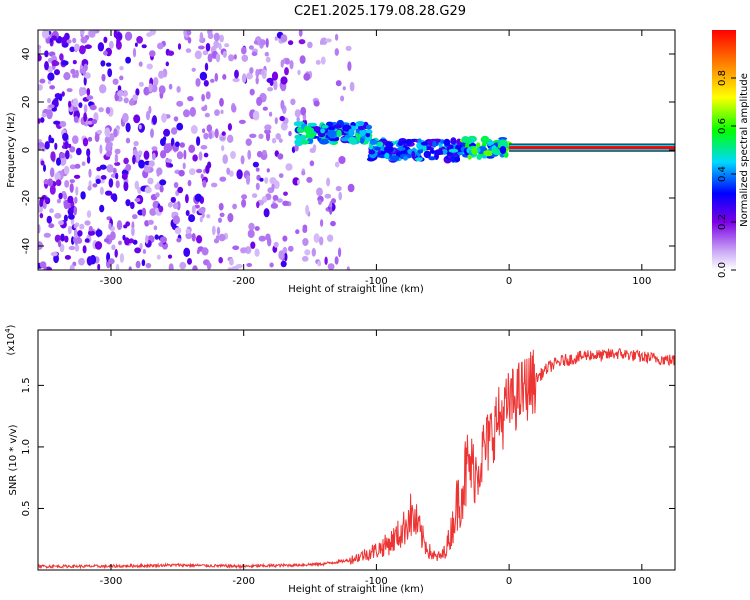  I want to click on snr-y-scale-exp: 4, so click(8, 330).